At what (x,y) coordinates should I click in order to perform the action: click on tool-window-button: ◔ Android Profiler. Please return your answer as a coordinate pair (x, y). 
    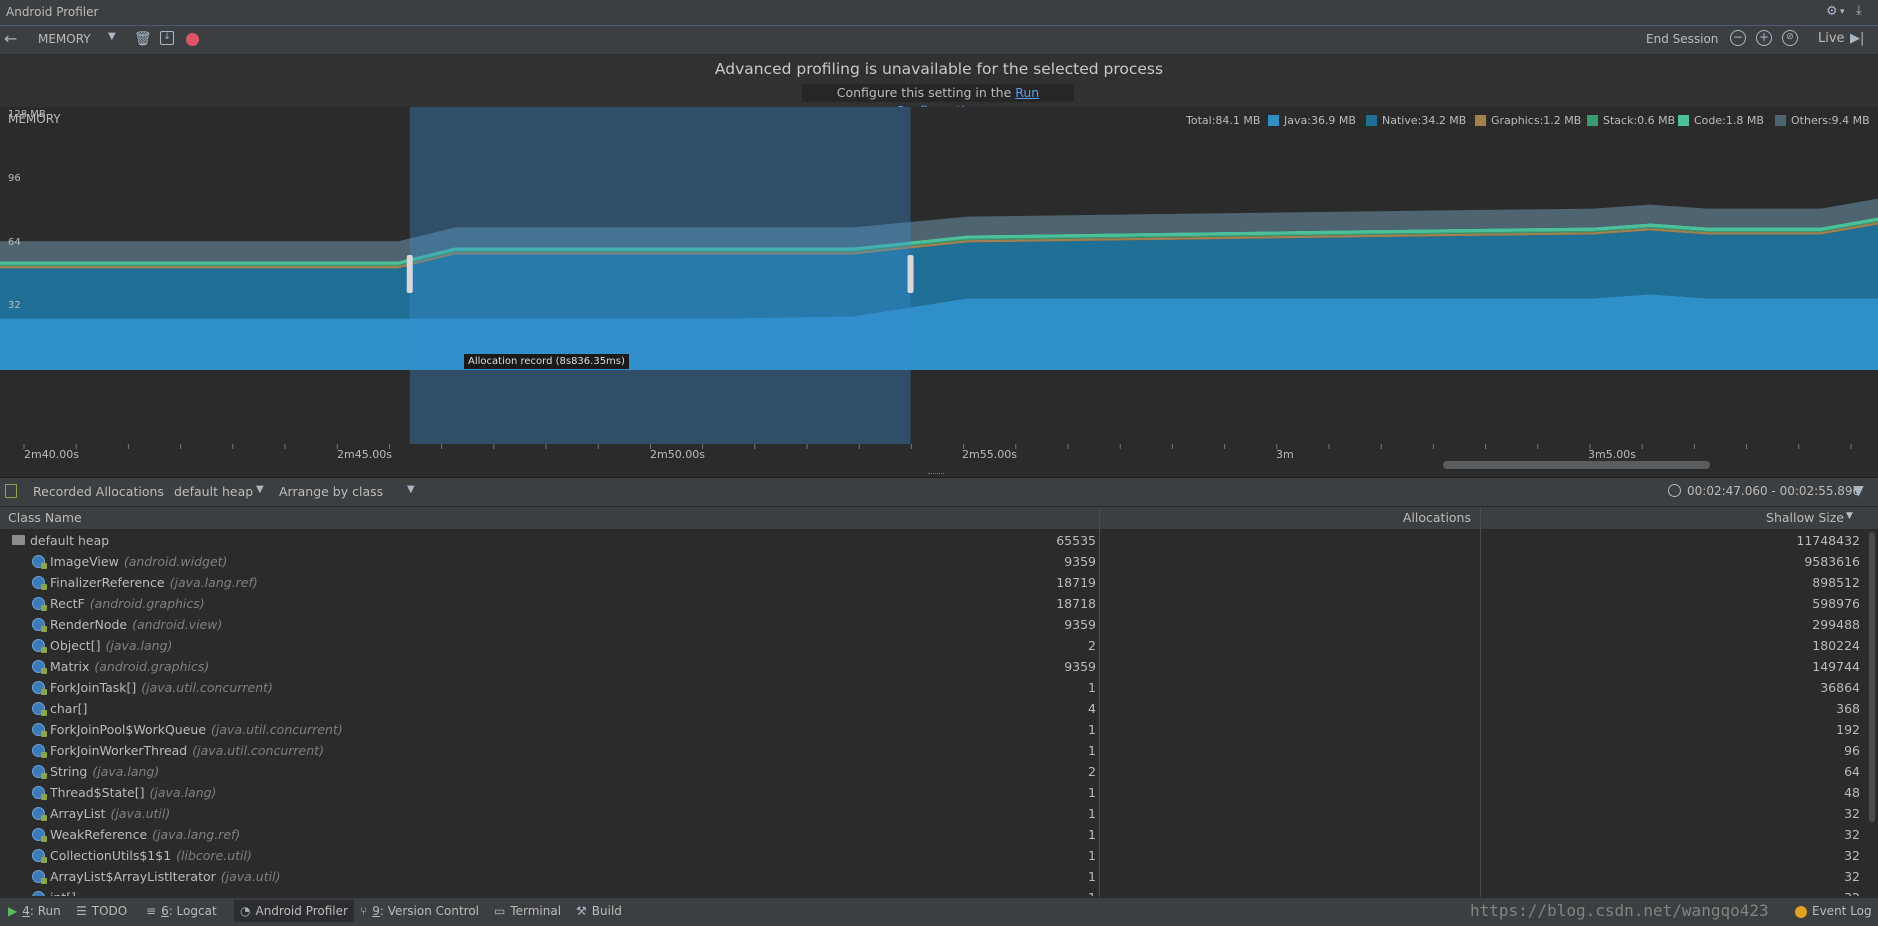
    Looking at the image, I should click on (294, 911).